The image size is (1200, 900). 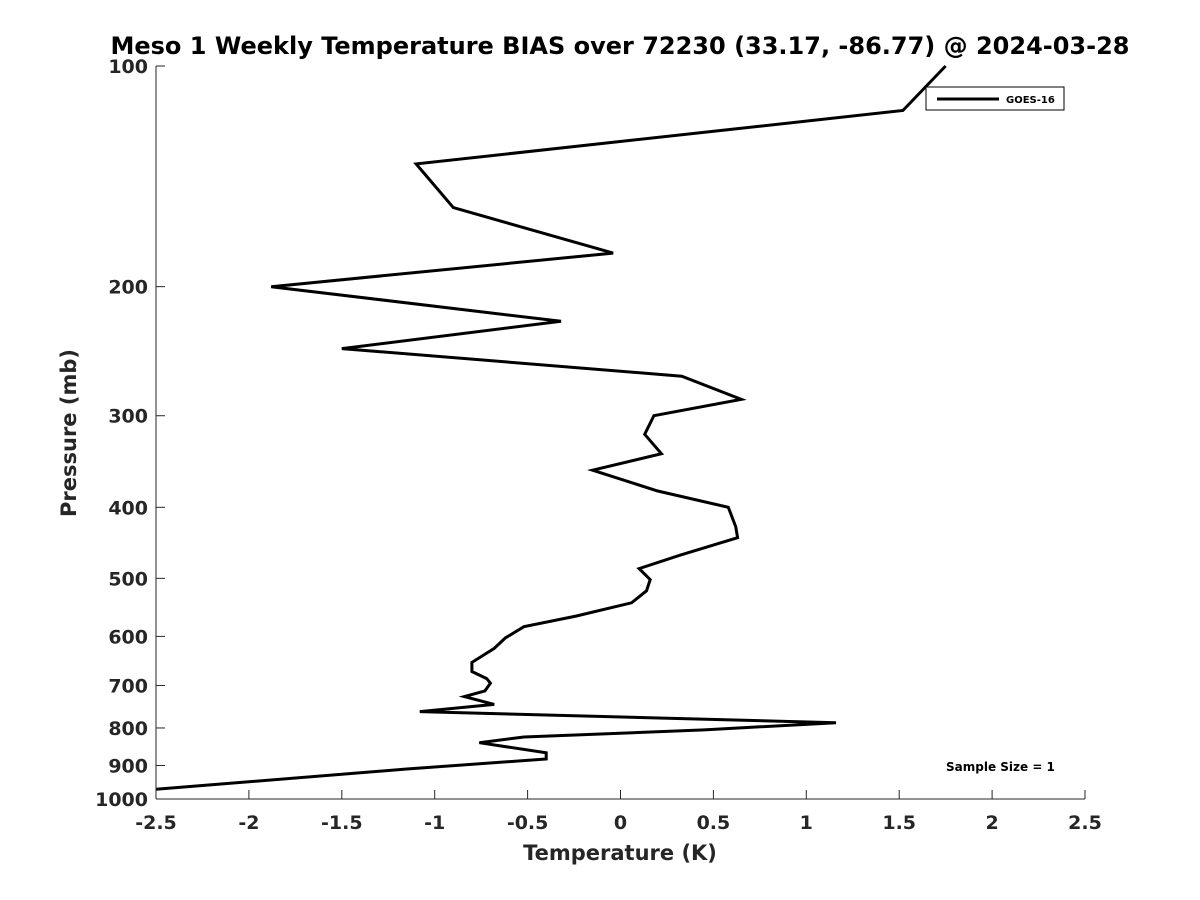 What do you see at coordinates (806, 823) in the screenshot?
I see `x-tick-label: 1` at bounding box center [806, 823].